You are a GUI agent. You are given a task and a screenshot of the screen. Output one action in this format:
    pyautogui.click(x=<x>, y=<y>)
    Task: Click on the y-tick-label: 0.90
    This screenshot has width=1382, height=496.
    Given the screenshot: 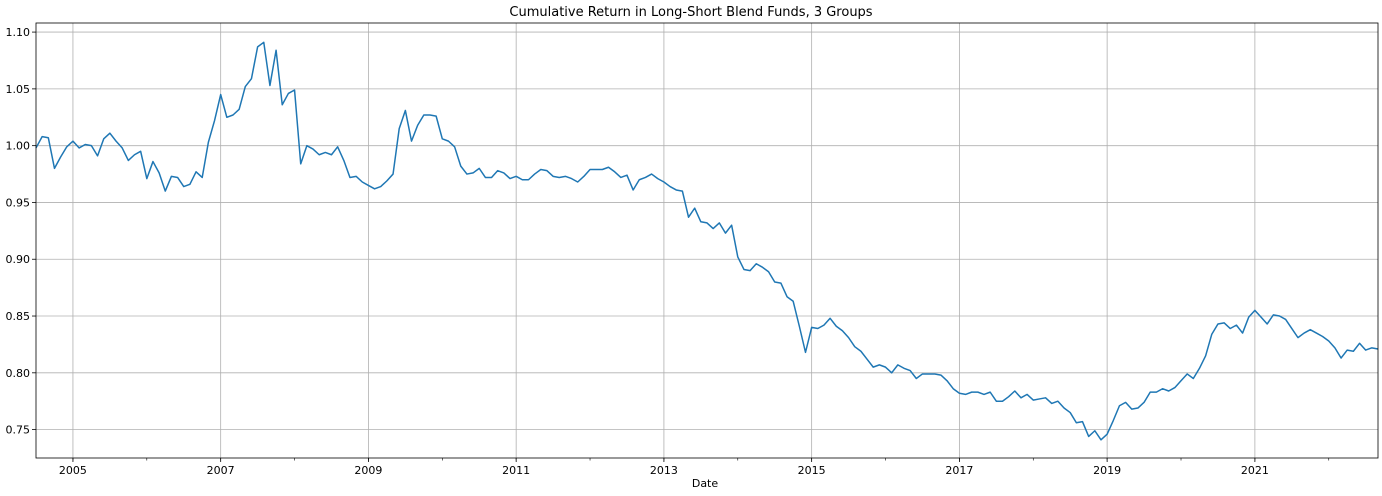 What is the action you would take?
    pyautogui.click(x=18, y=259)
    